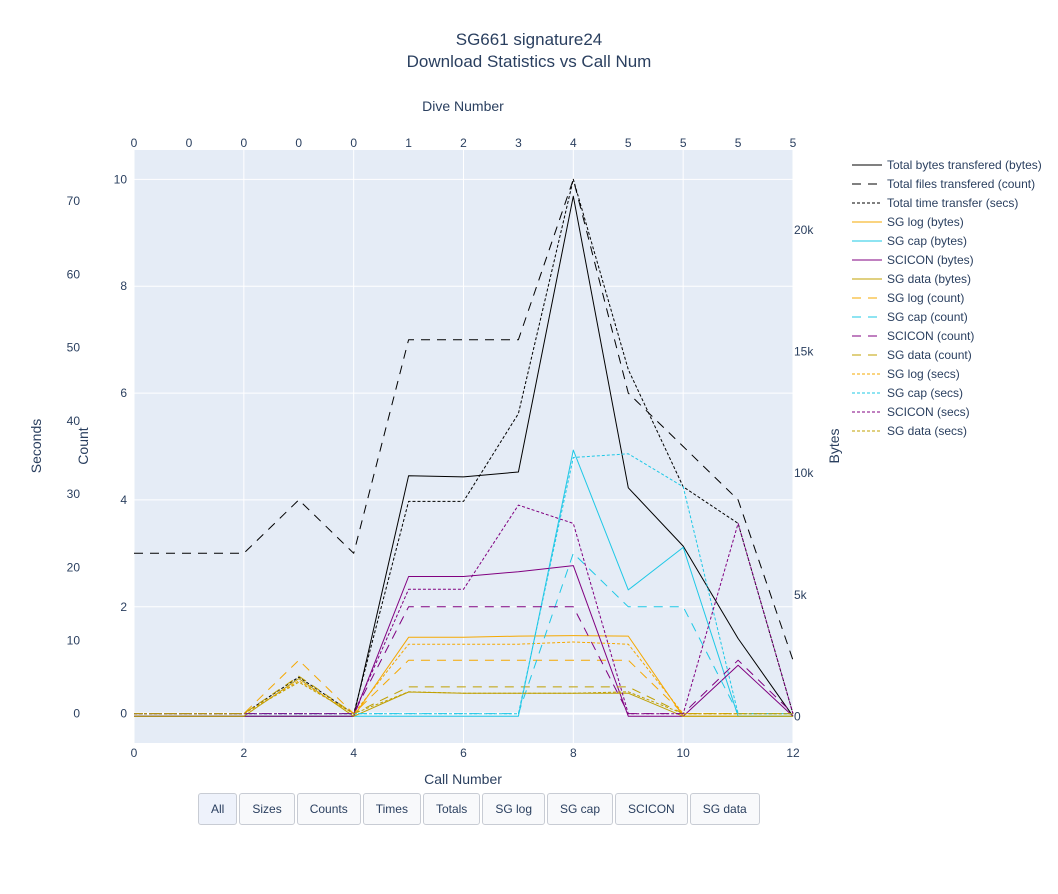 This screenshot has width=1058, height=894. What do you see at coordinates (925, 222) in the screenshot?
I see `legend-label: SG log (bytes)` at bounding box center [925, 222].